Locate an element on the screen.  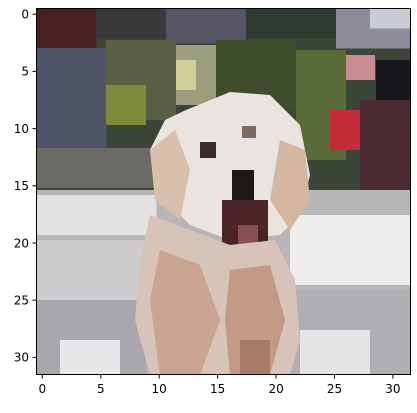
y-tick-label: 20 is located at coordinates (21, 243).